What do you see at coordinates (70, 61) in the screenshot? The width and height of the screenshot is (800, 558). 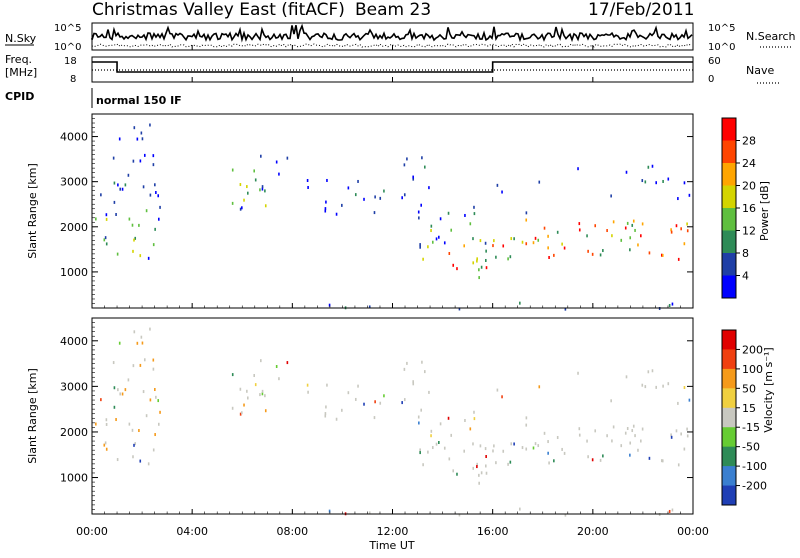 I see `freq-tick-top: 18` at bounding box center [70, 61].